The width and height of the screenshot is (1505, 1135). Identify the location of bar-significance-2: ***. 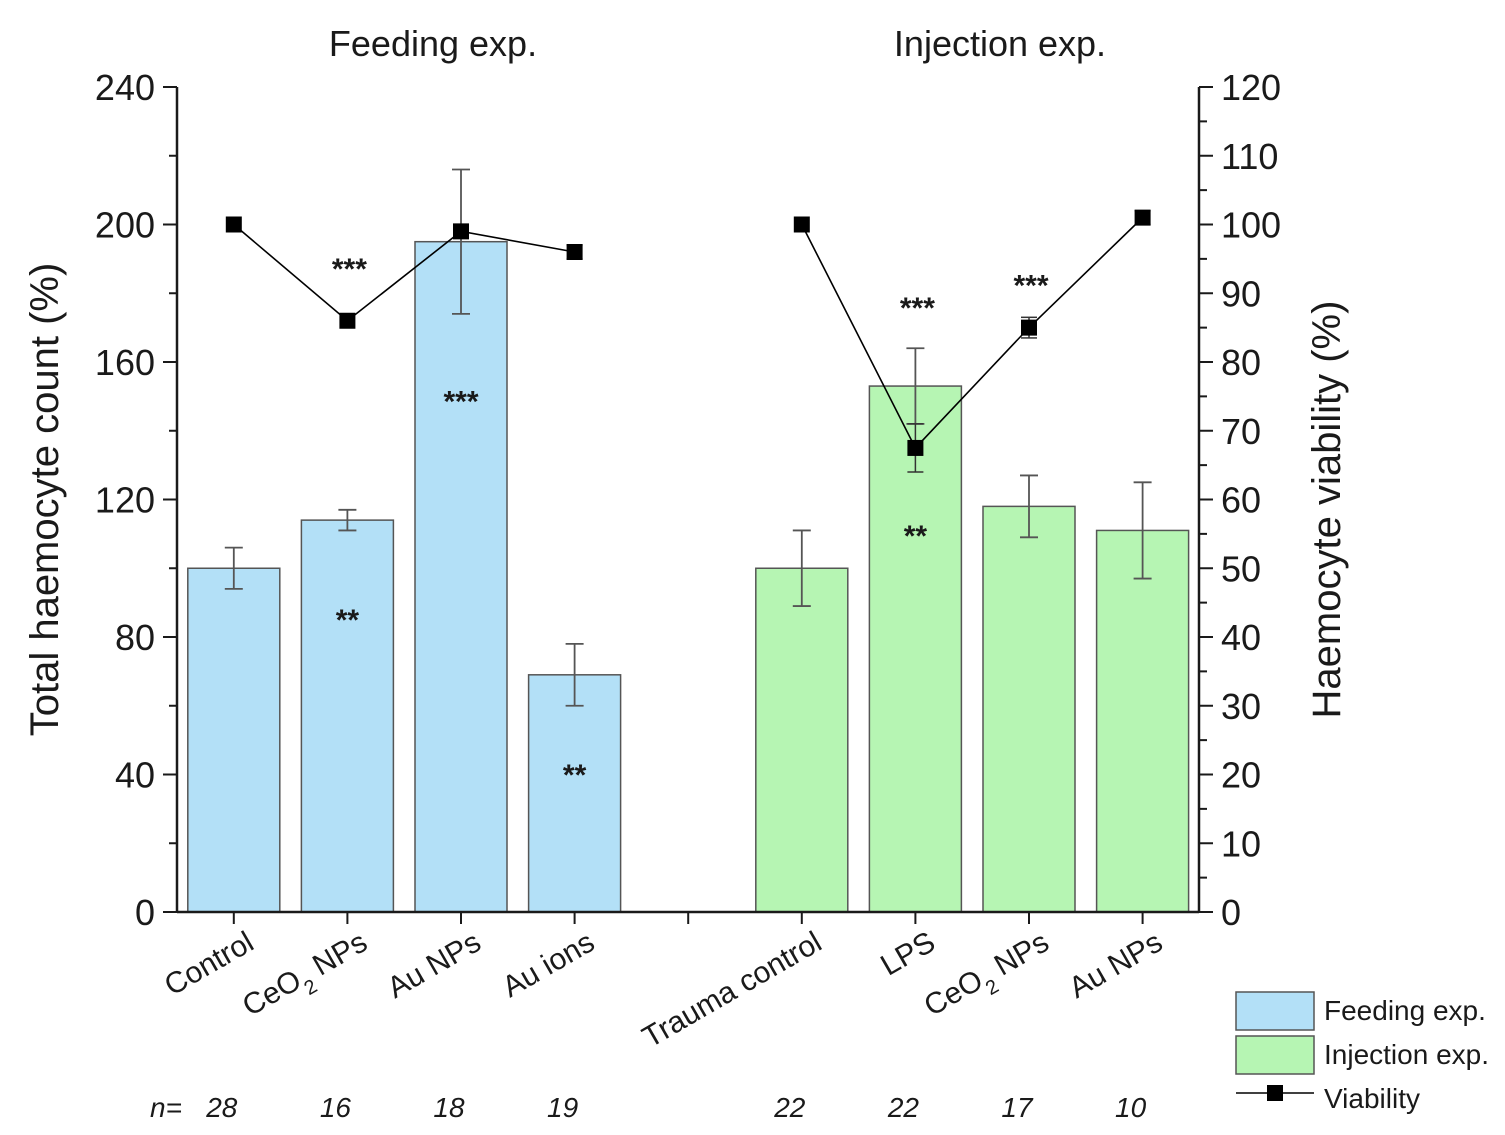
(460, 402).